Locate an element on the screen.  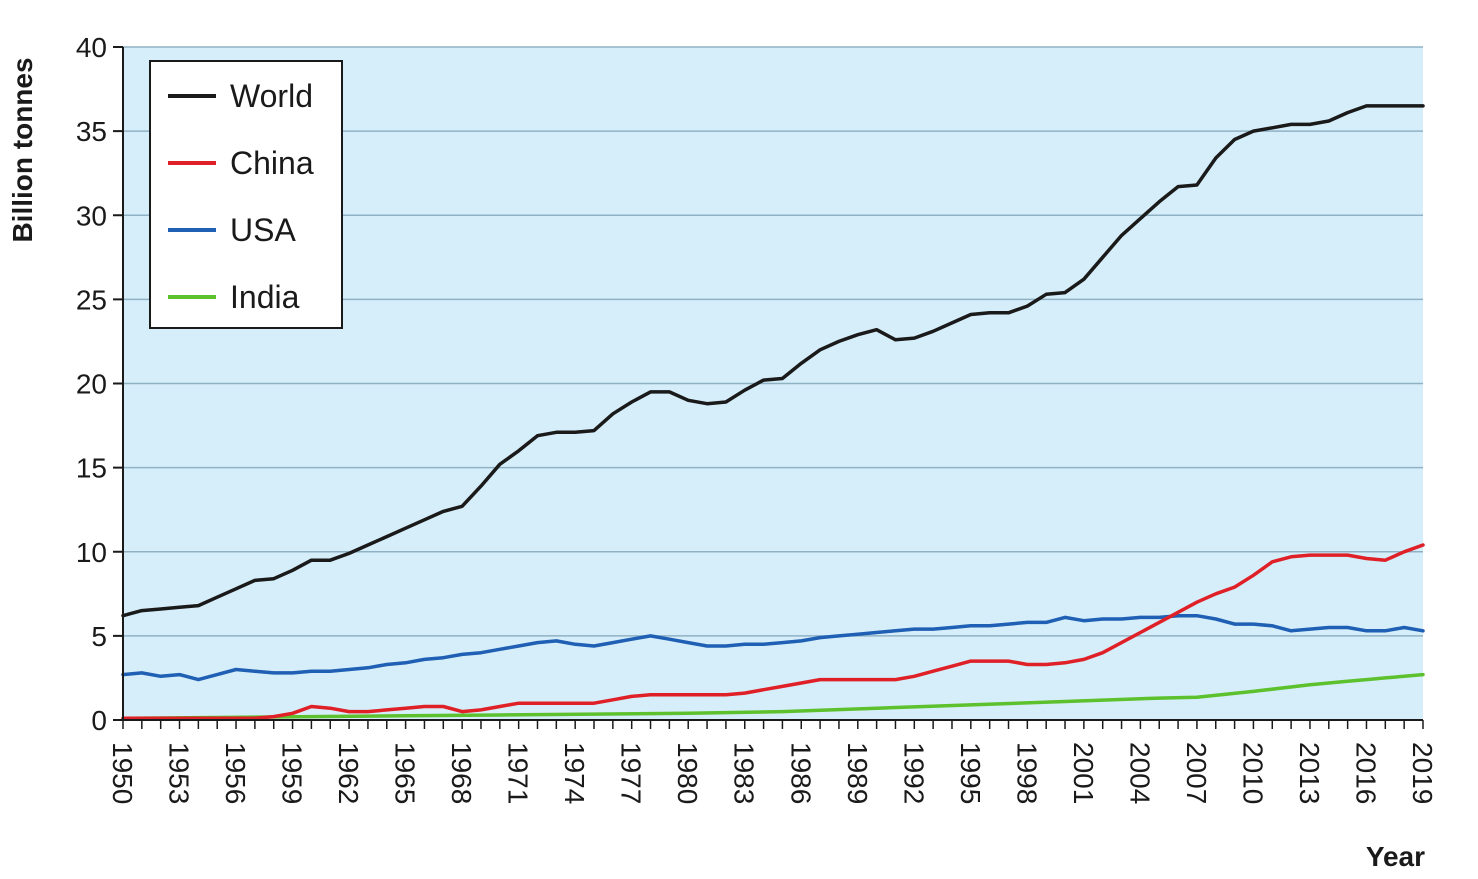
legend: World China USA India is located at coordinates (246, 194).